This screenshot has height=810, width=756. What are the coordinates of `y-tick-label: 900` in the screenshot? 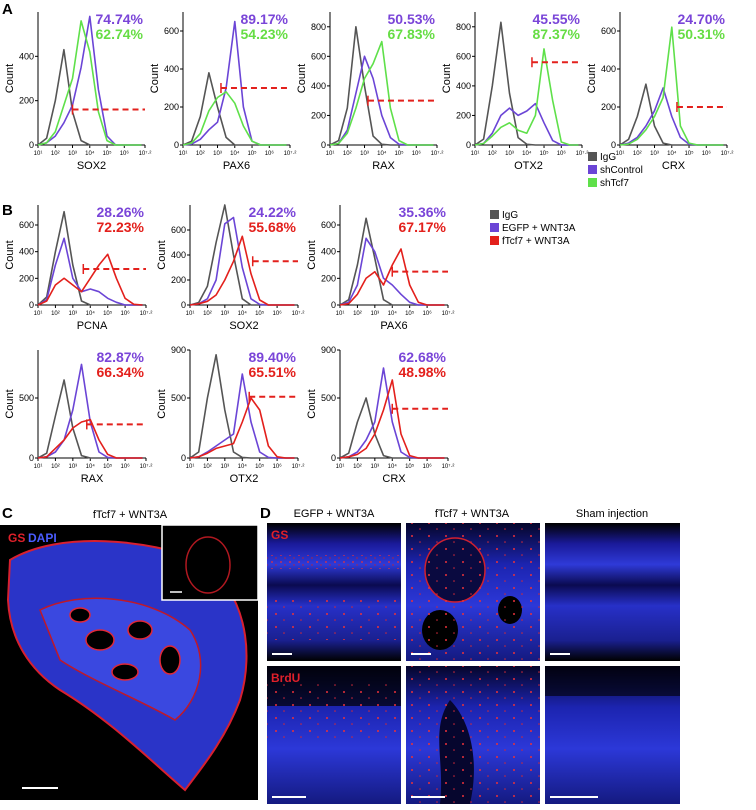 It's located at (178, 350).